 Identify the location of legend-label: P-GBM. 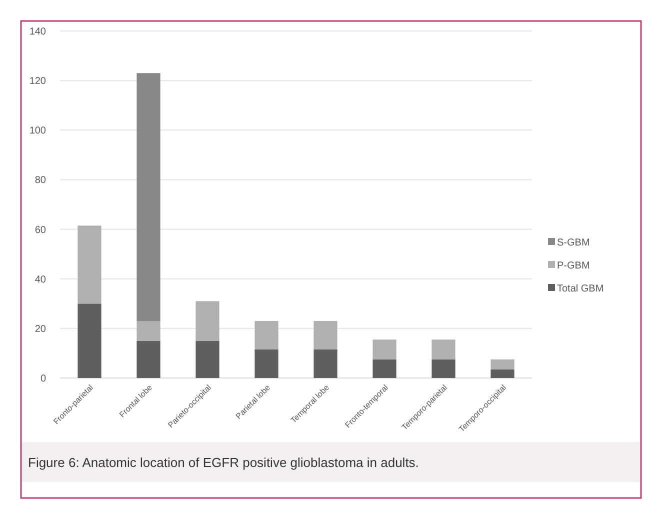
(573, 266).